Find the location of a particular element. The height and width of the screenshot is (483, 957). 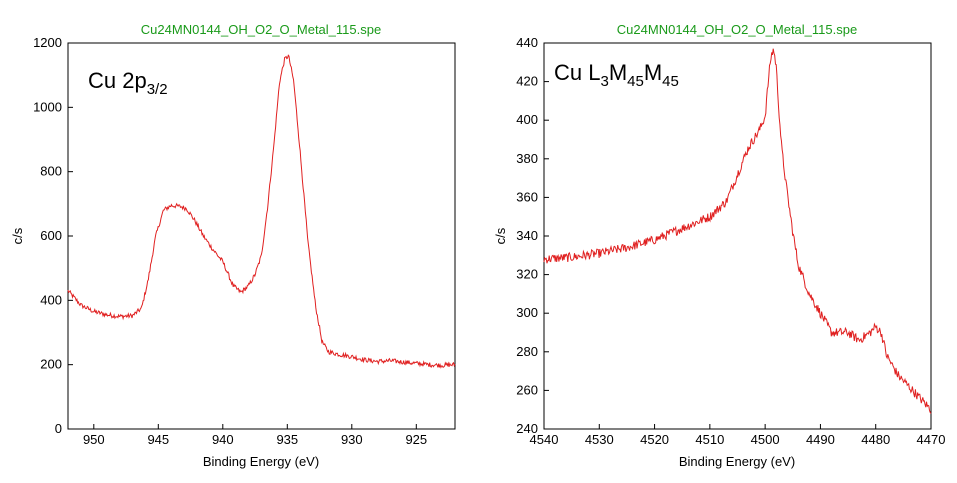

cu-lmm-y-tick-label: 380 is located at coordinates (527, 158).